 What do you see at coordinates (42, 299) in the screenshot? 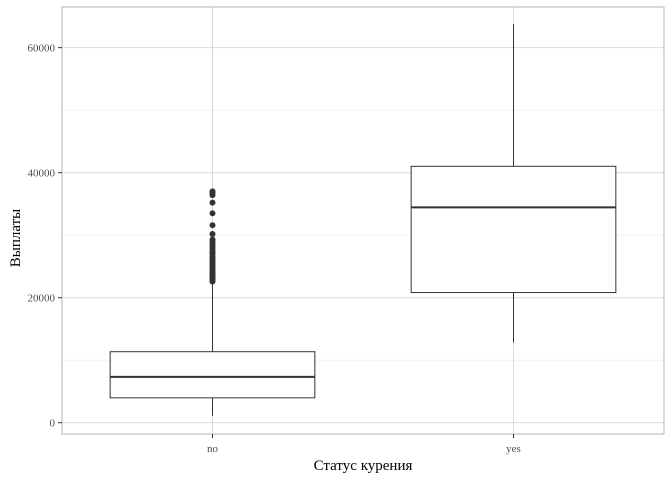
I see `y-tick-label: 20000` at bounding box center [42, 299].